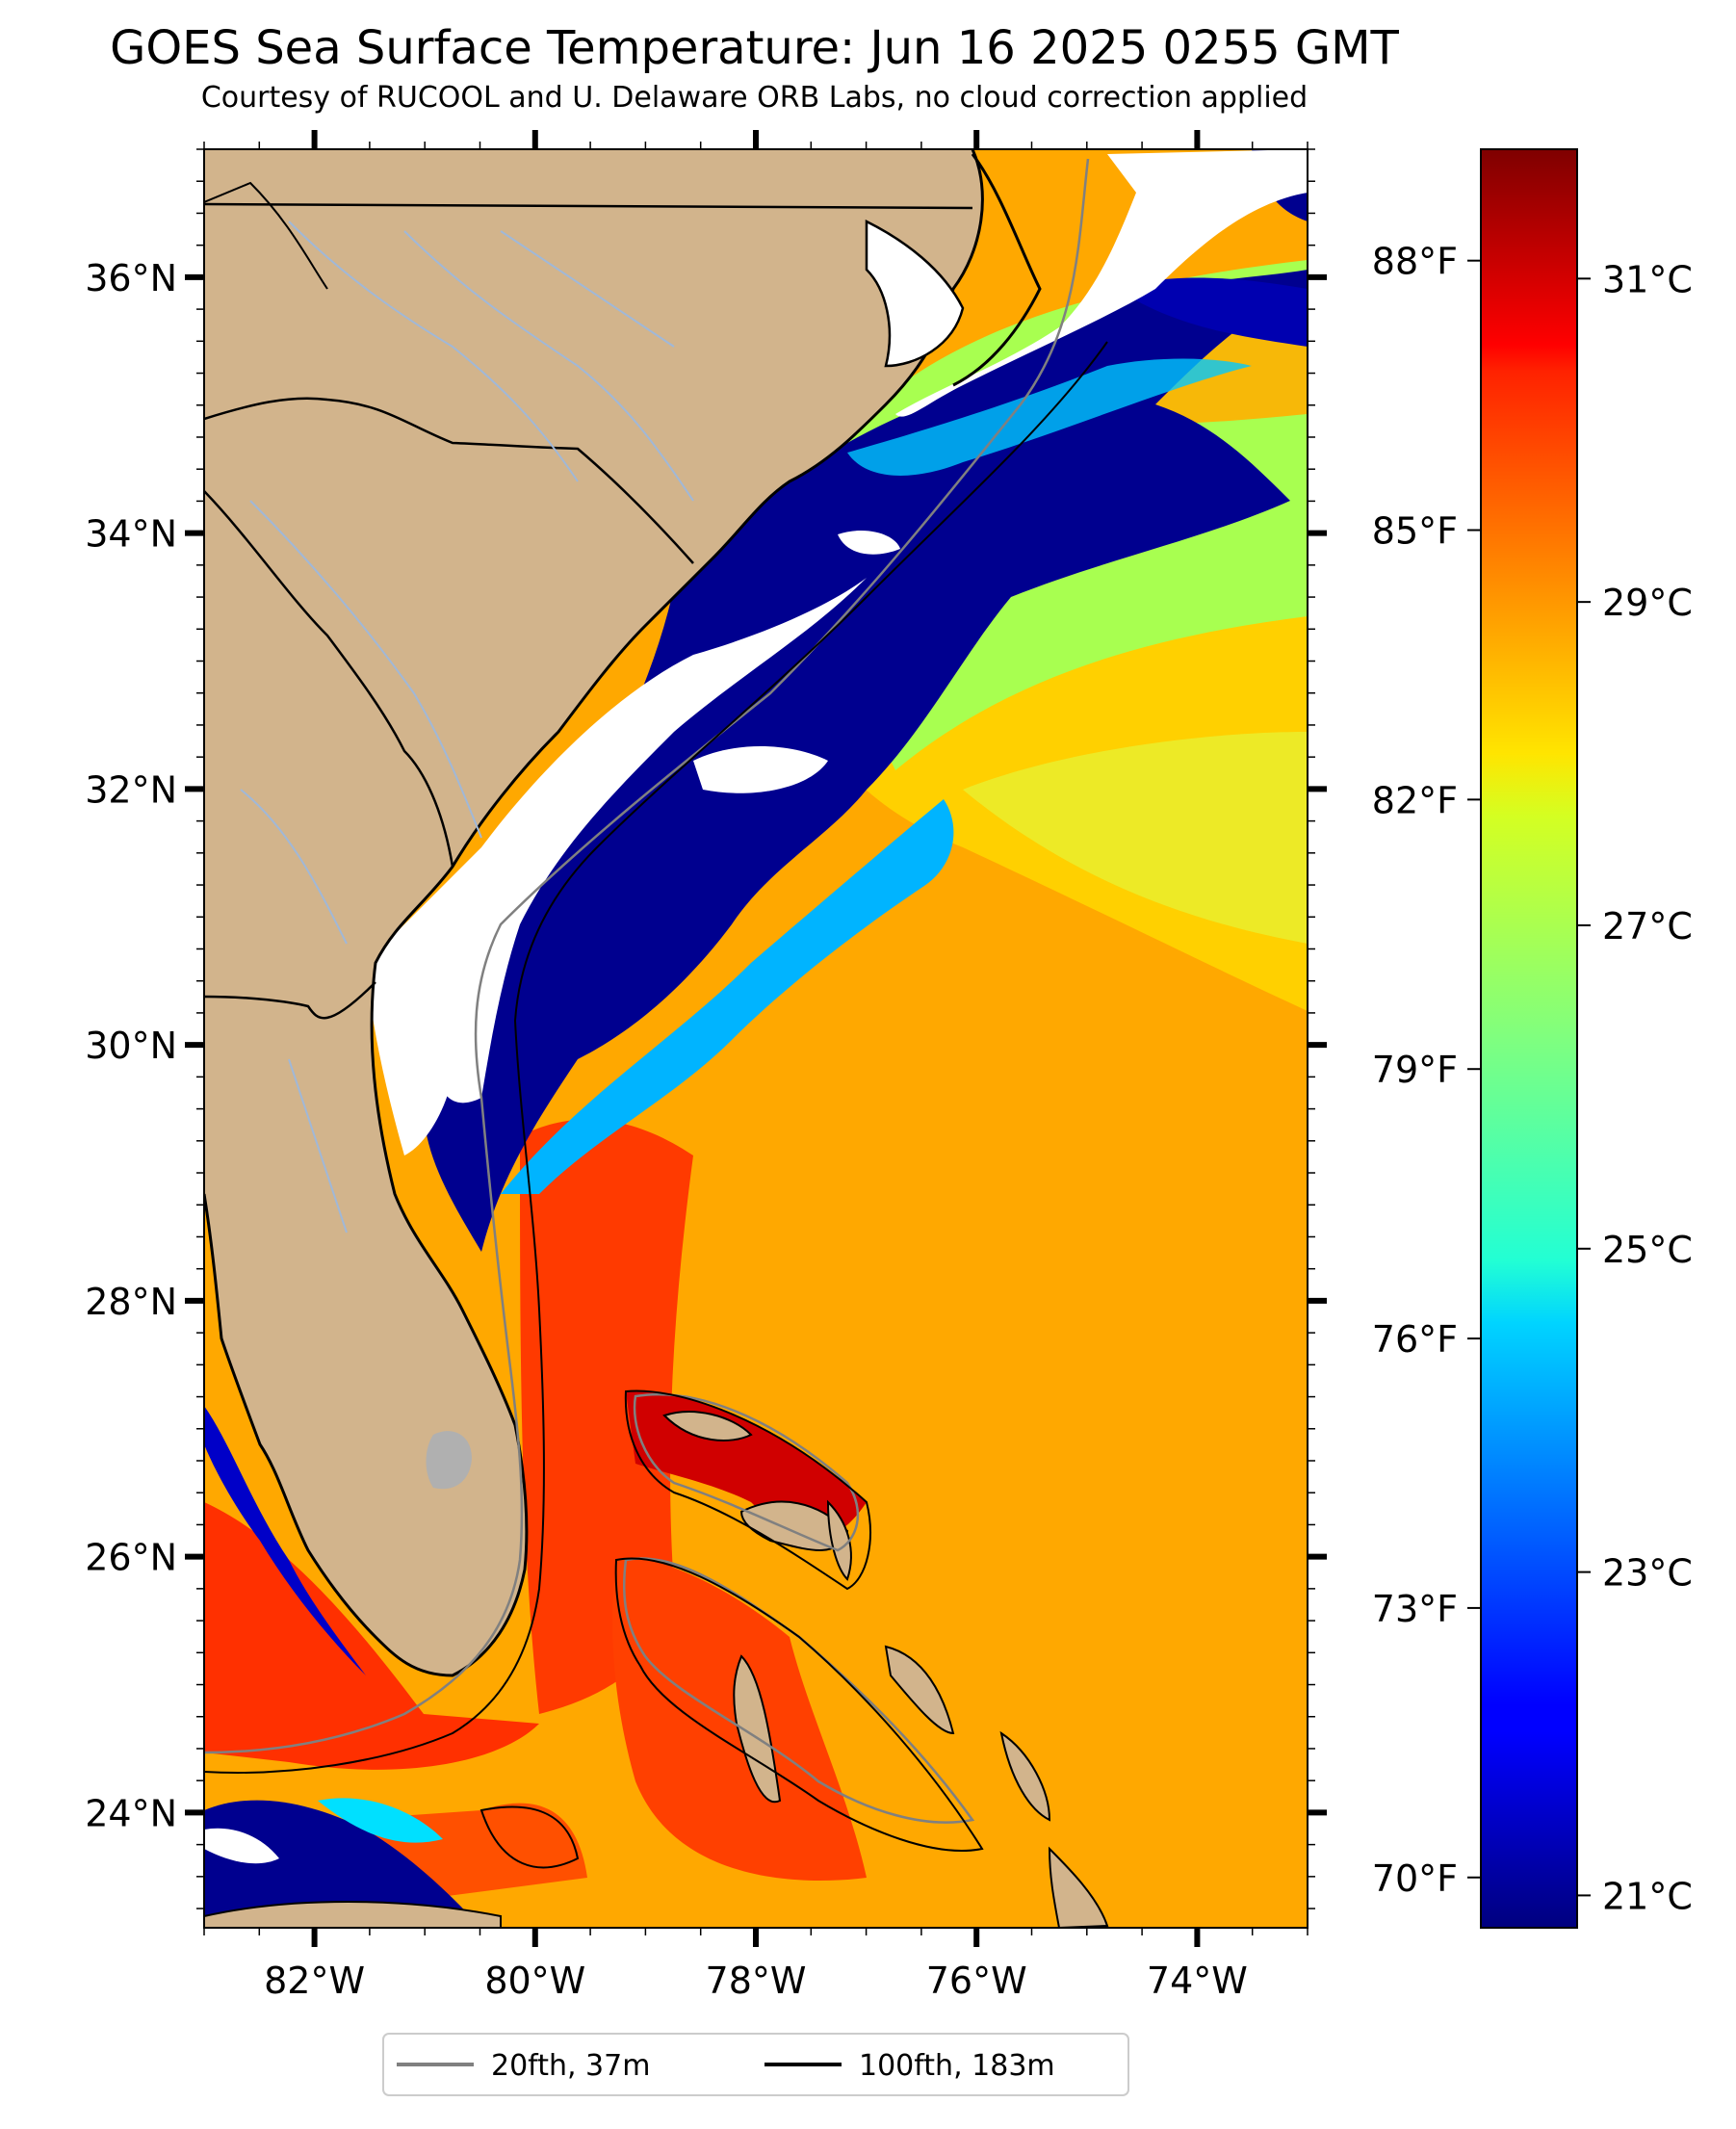  Describe the element at coordinates (1415, 1070) in the screenshot. I see `fahrenheit-tick-label: 79°F` at that location.